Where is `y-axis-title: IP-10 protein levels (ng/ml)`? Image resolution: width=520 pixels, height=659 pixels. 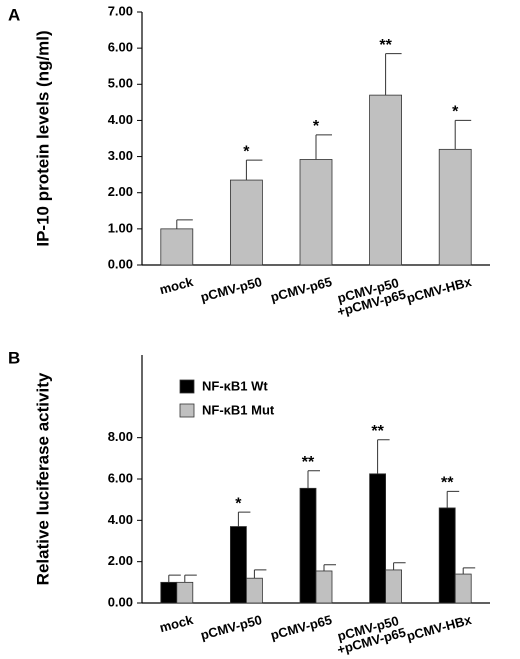
y-axis-title: IP-10 protein levels (ng/ml) is located at coordinates (42, 138).